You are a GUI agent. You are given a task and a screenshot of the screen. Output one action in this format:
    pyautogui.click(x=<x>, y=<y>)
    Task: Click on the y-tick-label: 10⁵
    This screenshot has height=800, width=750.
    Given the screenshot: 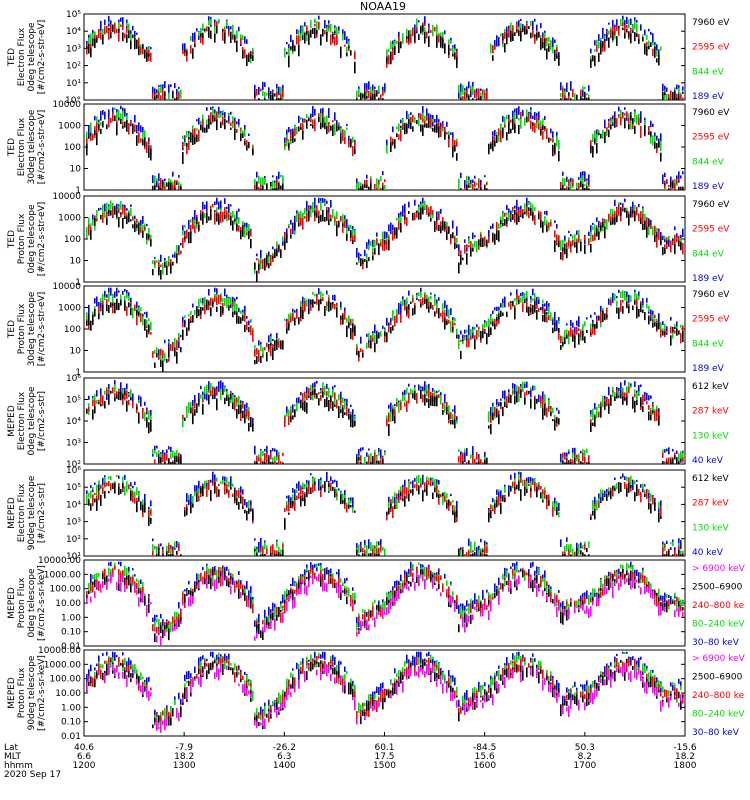 What is the action you would take?
    pyautogui.click(x=73, y=488)
    